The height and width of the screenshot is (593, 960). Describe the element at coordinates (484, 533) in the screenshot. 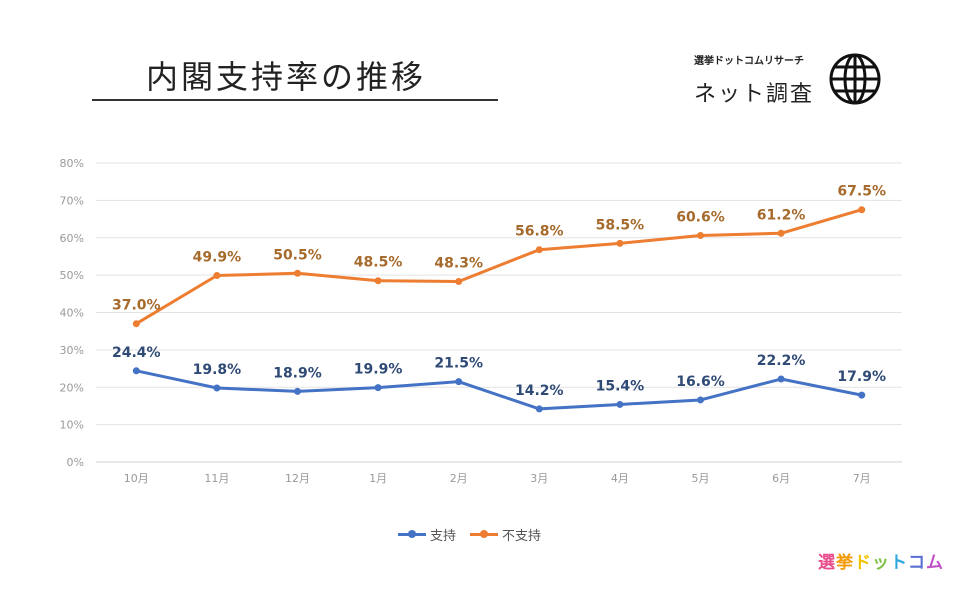

I see `legend-swatch-oppose` at that location.